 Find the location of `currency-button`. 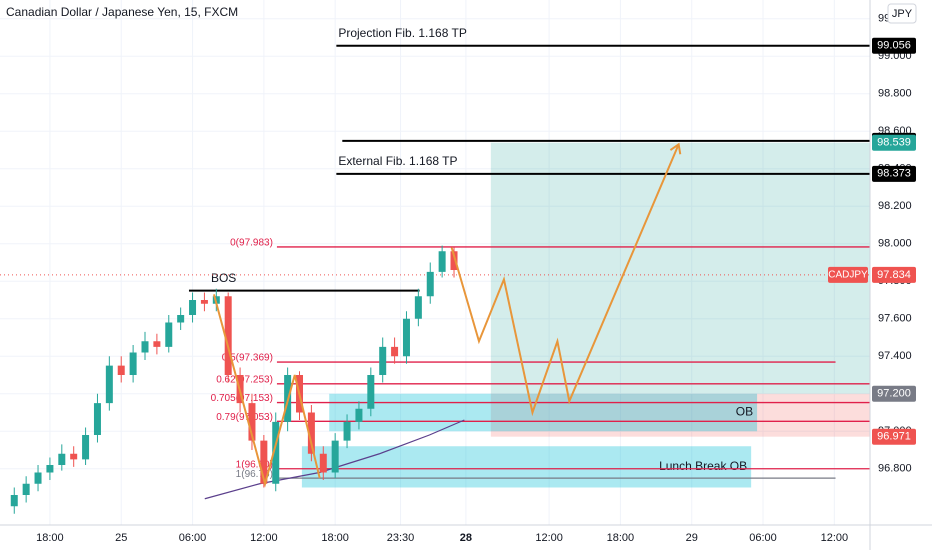

currency-button is located at coordinates (902, 13).